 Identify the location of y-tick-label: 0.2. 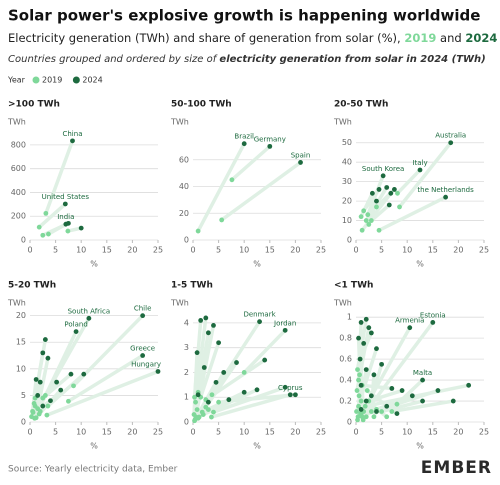
(345, 401).